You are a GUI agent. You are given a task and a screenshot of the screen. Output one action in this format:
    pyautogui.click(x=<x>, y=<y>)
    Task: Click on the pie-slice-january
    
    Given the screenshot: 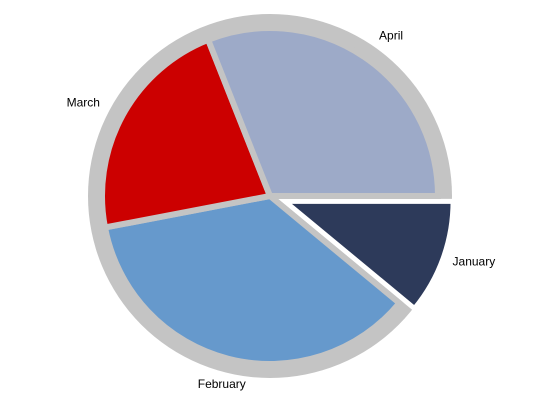 What is the action you would take?
    pyautogui.click(x=367, y=255)
    